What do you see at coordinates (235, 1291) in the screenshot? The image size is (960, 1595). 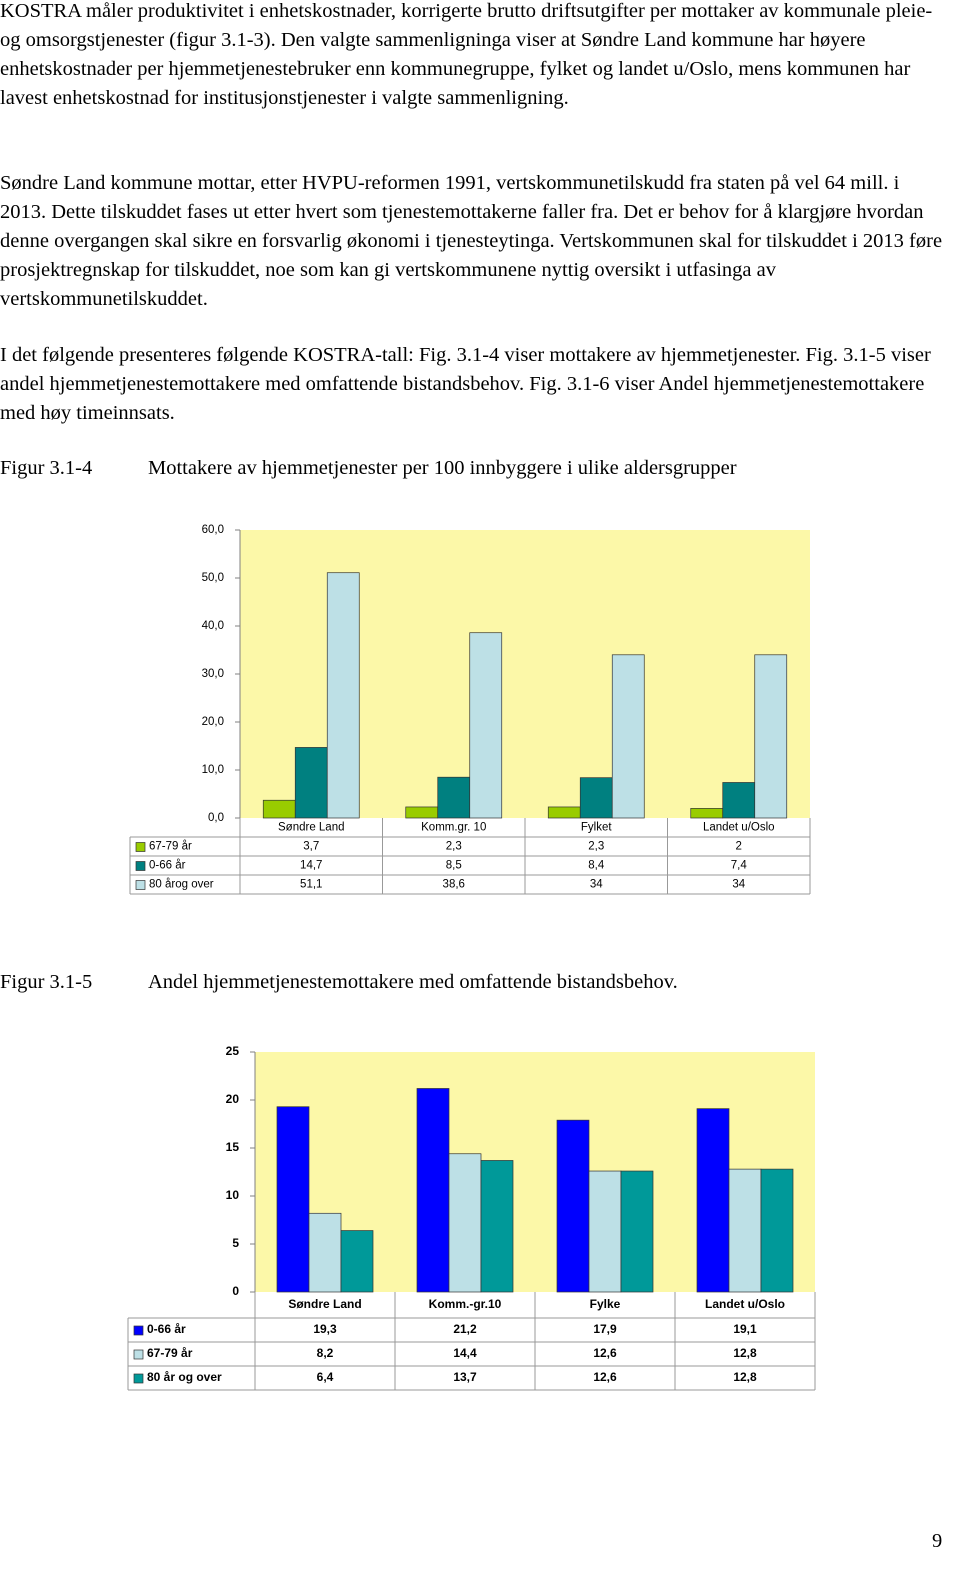 I see `y-tick-label: 0` at bounding box center [235, 1291].